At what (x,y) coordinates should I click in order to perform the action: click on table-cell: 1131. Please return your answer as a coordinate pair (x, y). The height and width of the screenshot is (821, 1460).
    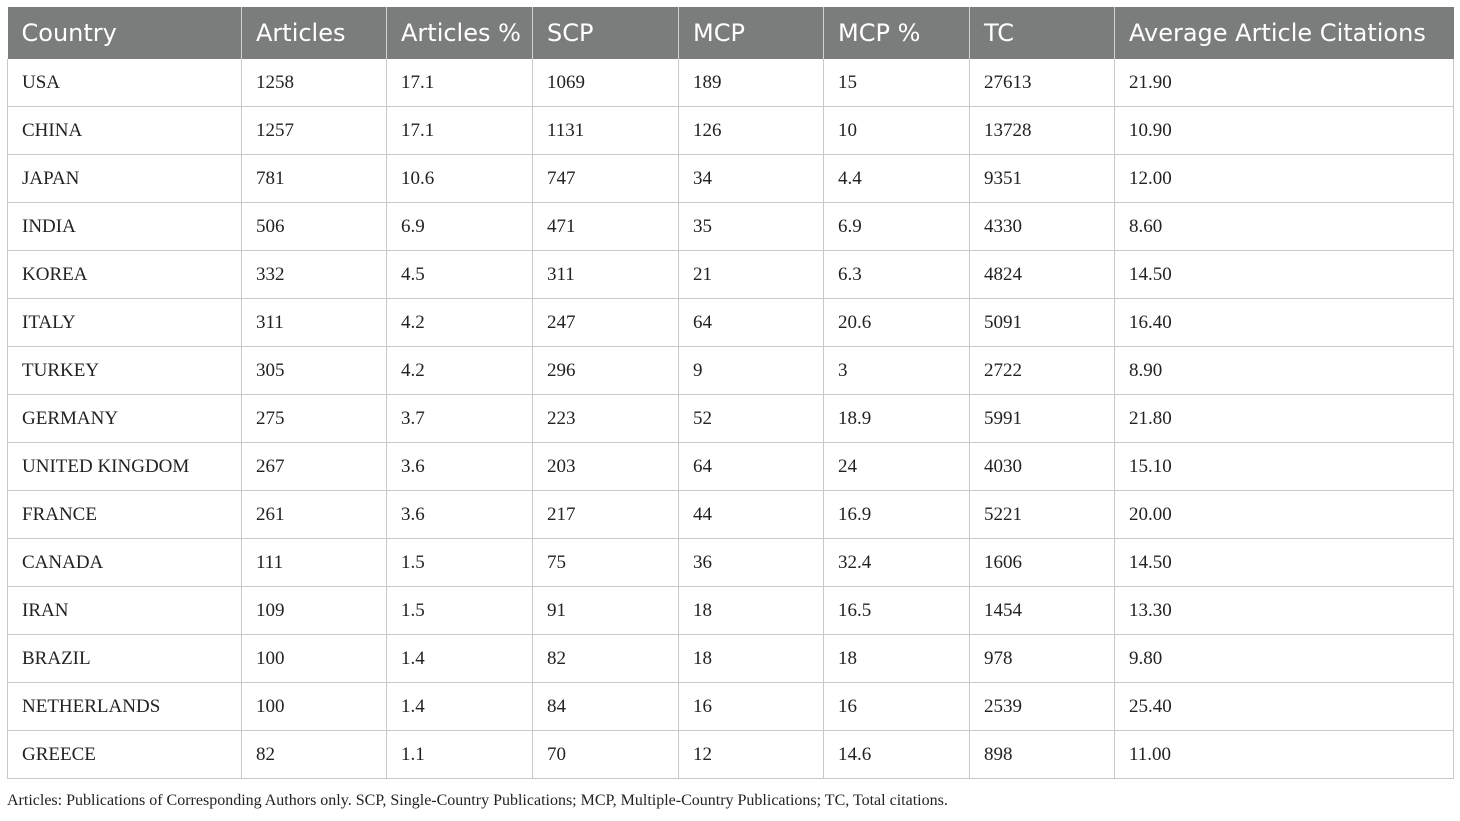
    Looking at the image, I should click on (605, 130).